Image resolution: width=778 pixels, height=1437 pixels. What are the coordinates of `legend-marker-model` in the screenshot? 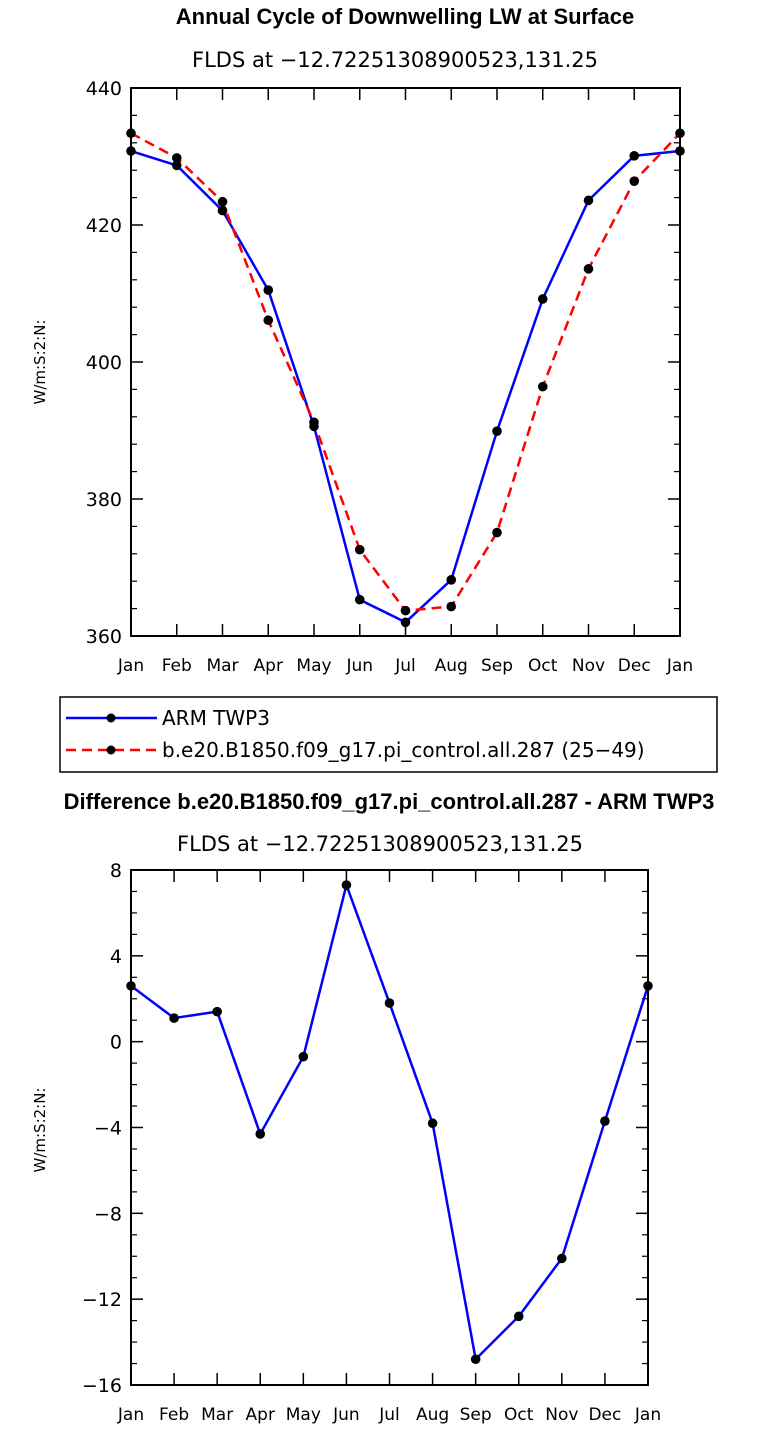 It's located at (111, 750).